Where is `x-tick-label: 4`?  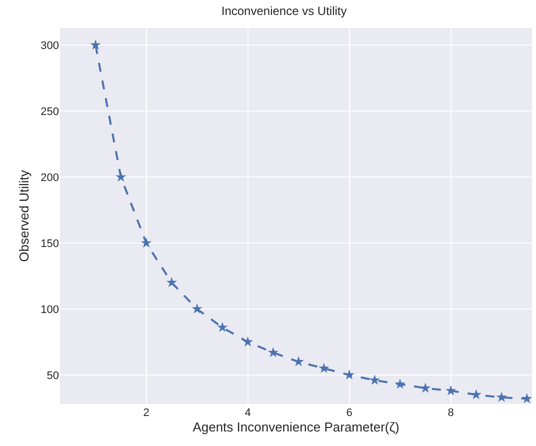 x-tick-label: 4 is located at coordinates (247, 413).